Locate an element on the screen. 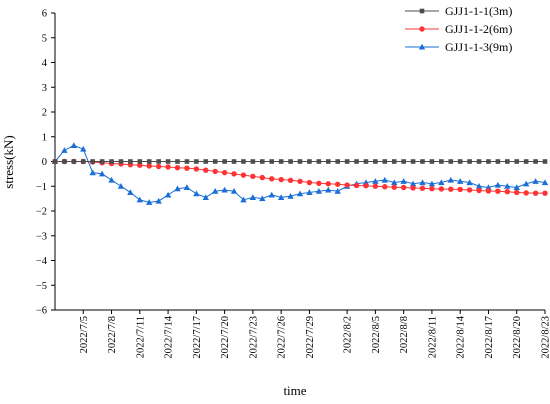 Image resolution: width=550 pixels, height=404 pixels. x-tick-label: 2022/7/5 is located at coordinates (84, 334).